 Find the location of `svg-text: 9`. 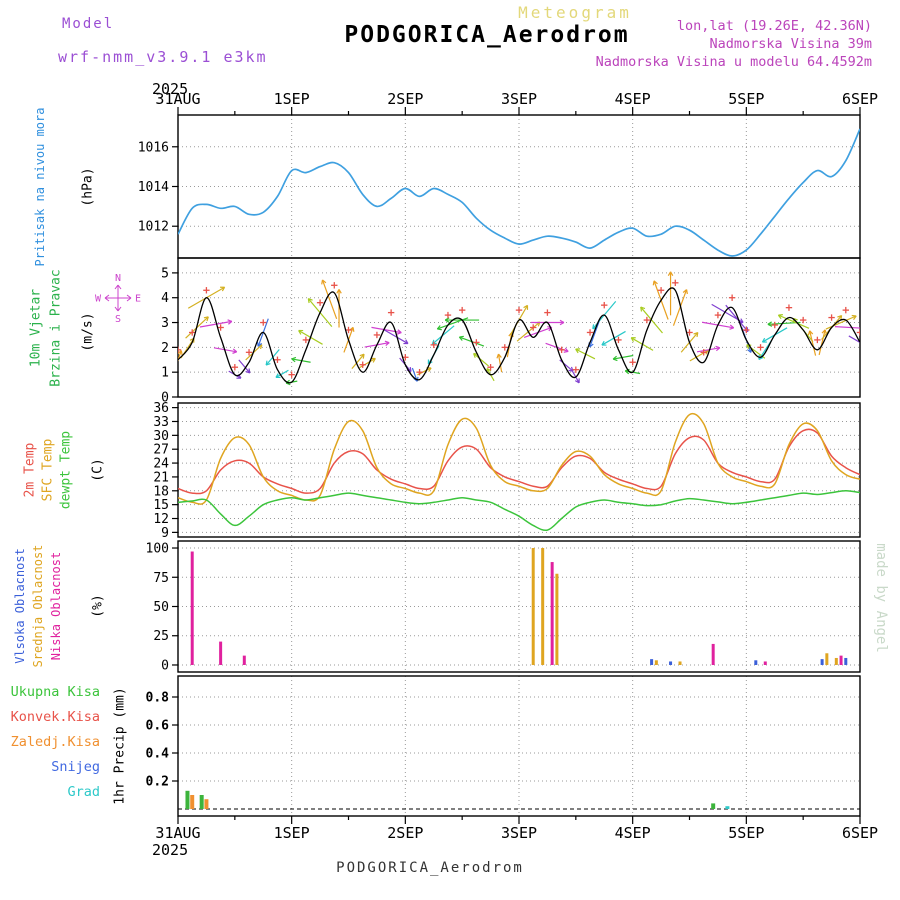

svg-text: 9 is located at coordinates (165, 533).